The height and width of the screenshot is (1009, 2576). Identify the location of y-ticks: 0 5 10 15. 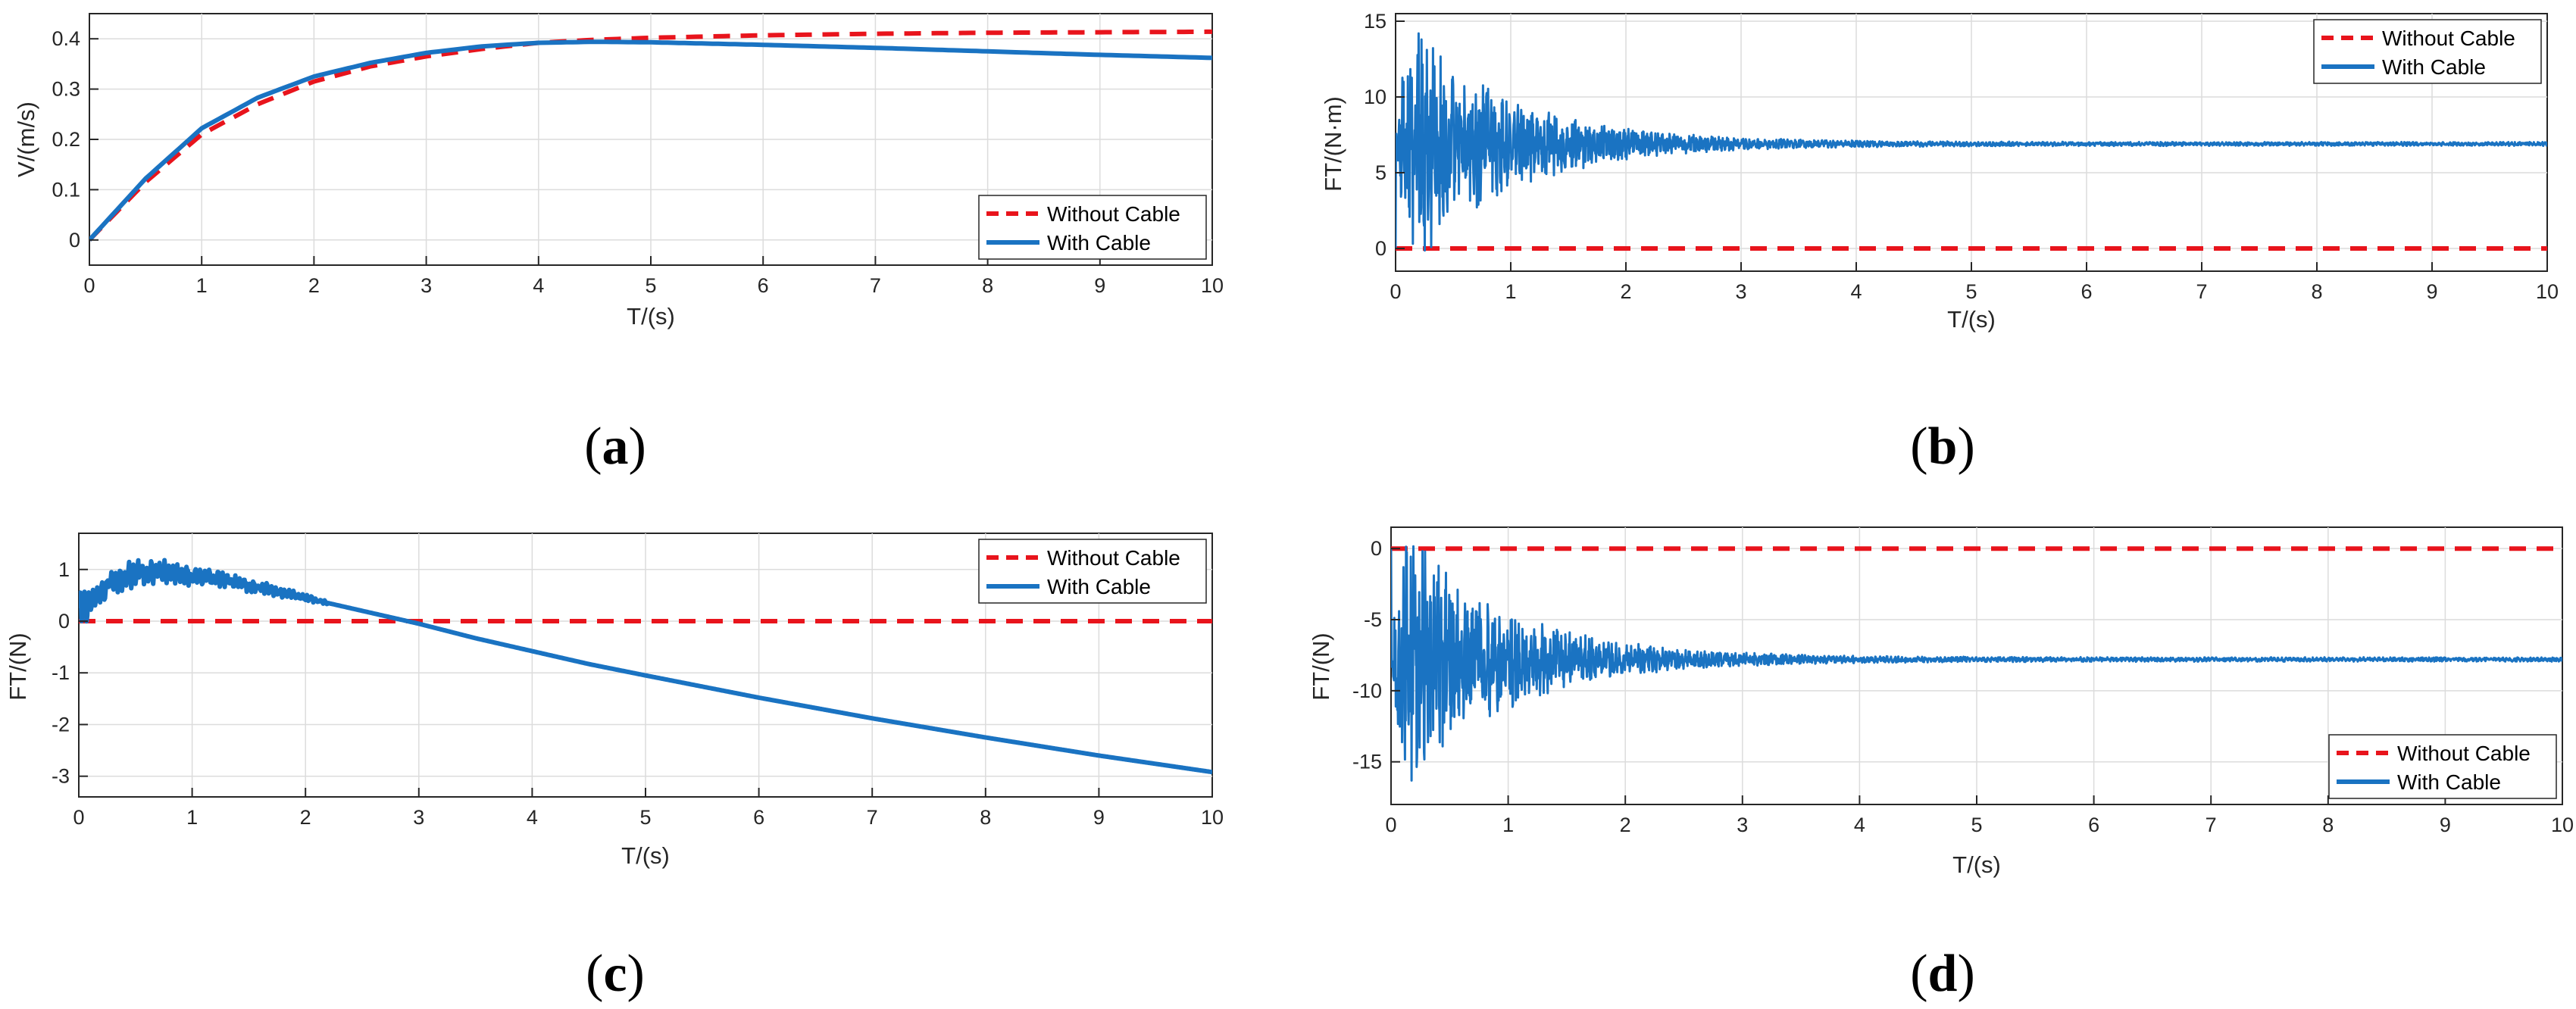
(1384, 135).